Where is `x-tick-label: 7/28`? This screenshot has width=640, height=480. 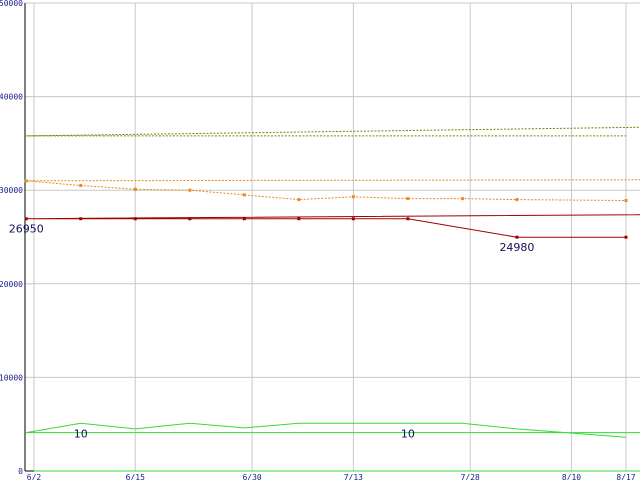
x-tick-label: 7/28 is located at coordinates (470, 476).